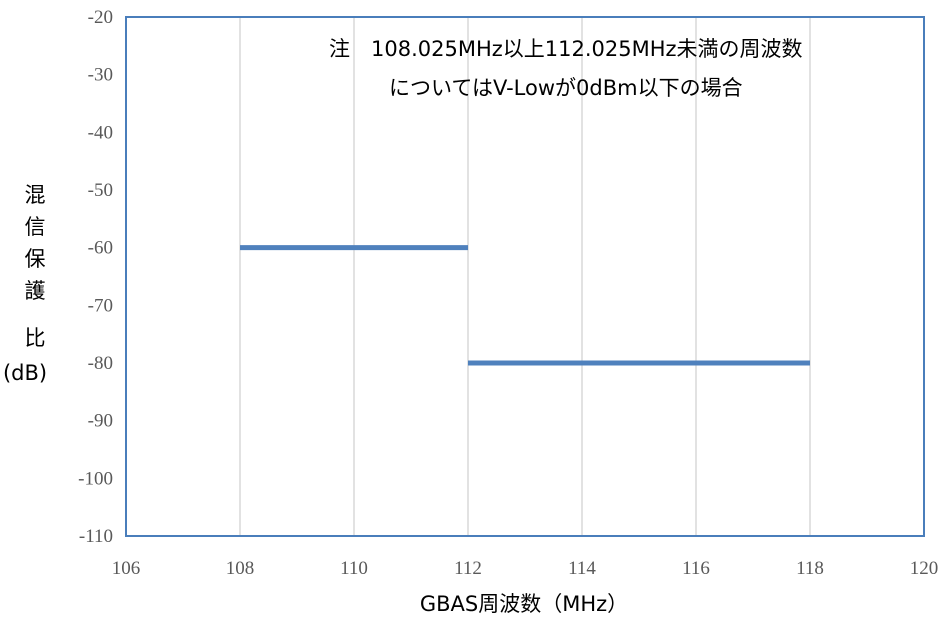 The height and width of the screenshot is (623, 946). What do you see at coordinates (100, 190) in the screenshot?
I see `y-tick-label: -50` at bounding box center [100, 190].